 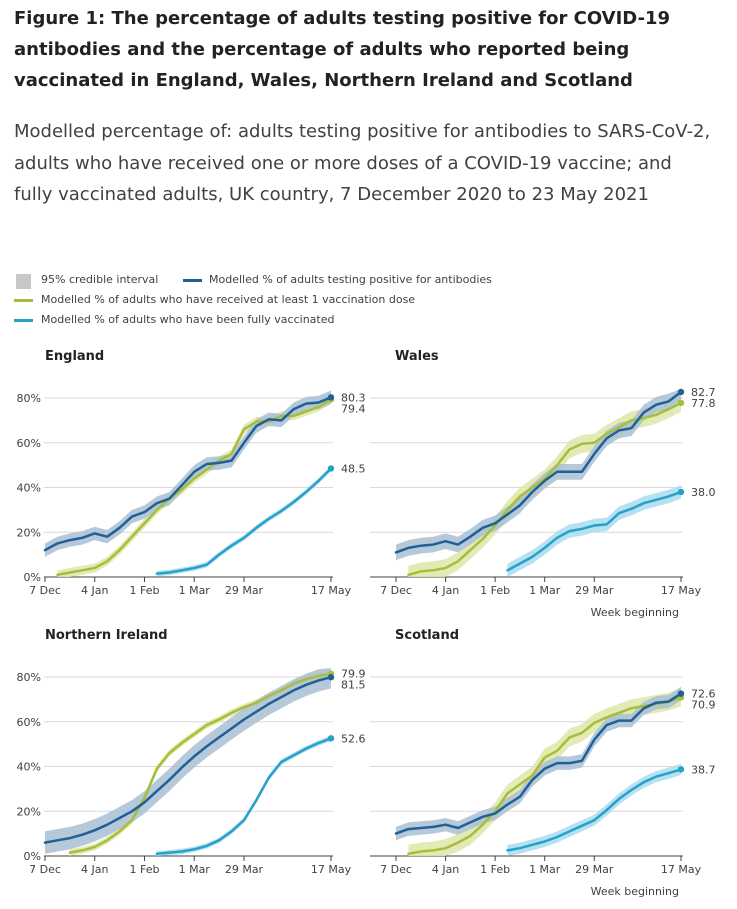 I want to click on northern-ireland-x-tick-label: 7 Dec, so click(x=45, y=869).